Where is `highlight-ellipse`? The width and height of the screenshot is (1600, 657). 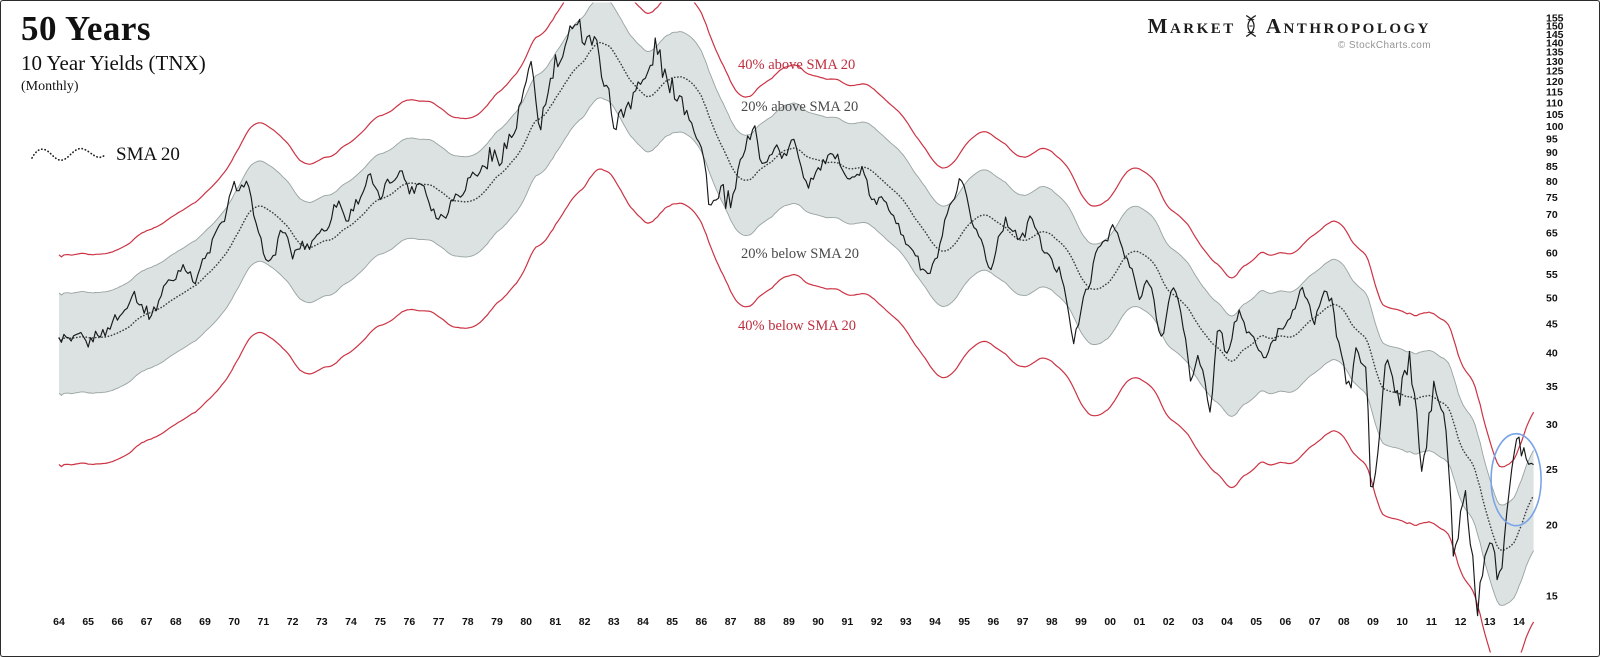
highlight-ellipse is located at coordinates (1516, 479).